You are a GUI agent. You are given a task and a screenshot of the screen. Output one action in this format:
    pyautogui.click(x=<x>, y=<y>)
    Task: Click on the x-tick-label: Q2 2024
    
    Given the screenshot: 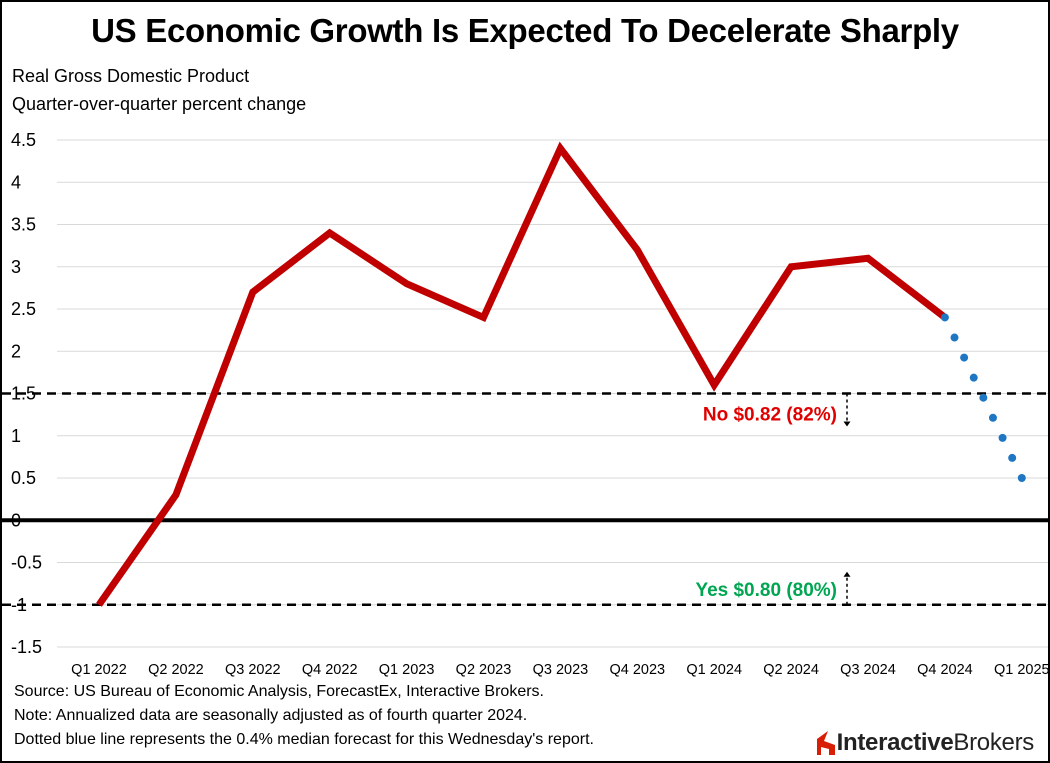 What is the action you would take?
    pyautogui.click(x=791, y=670)
    